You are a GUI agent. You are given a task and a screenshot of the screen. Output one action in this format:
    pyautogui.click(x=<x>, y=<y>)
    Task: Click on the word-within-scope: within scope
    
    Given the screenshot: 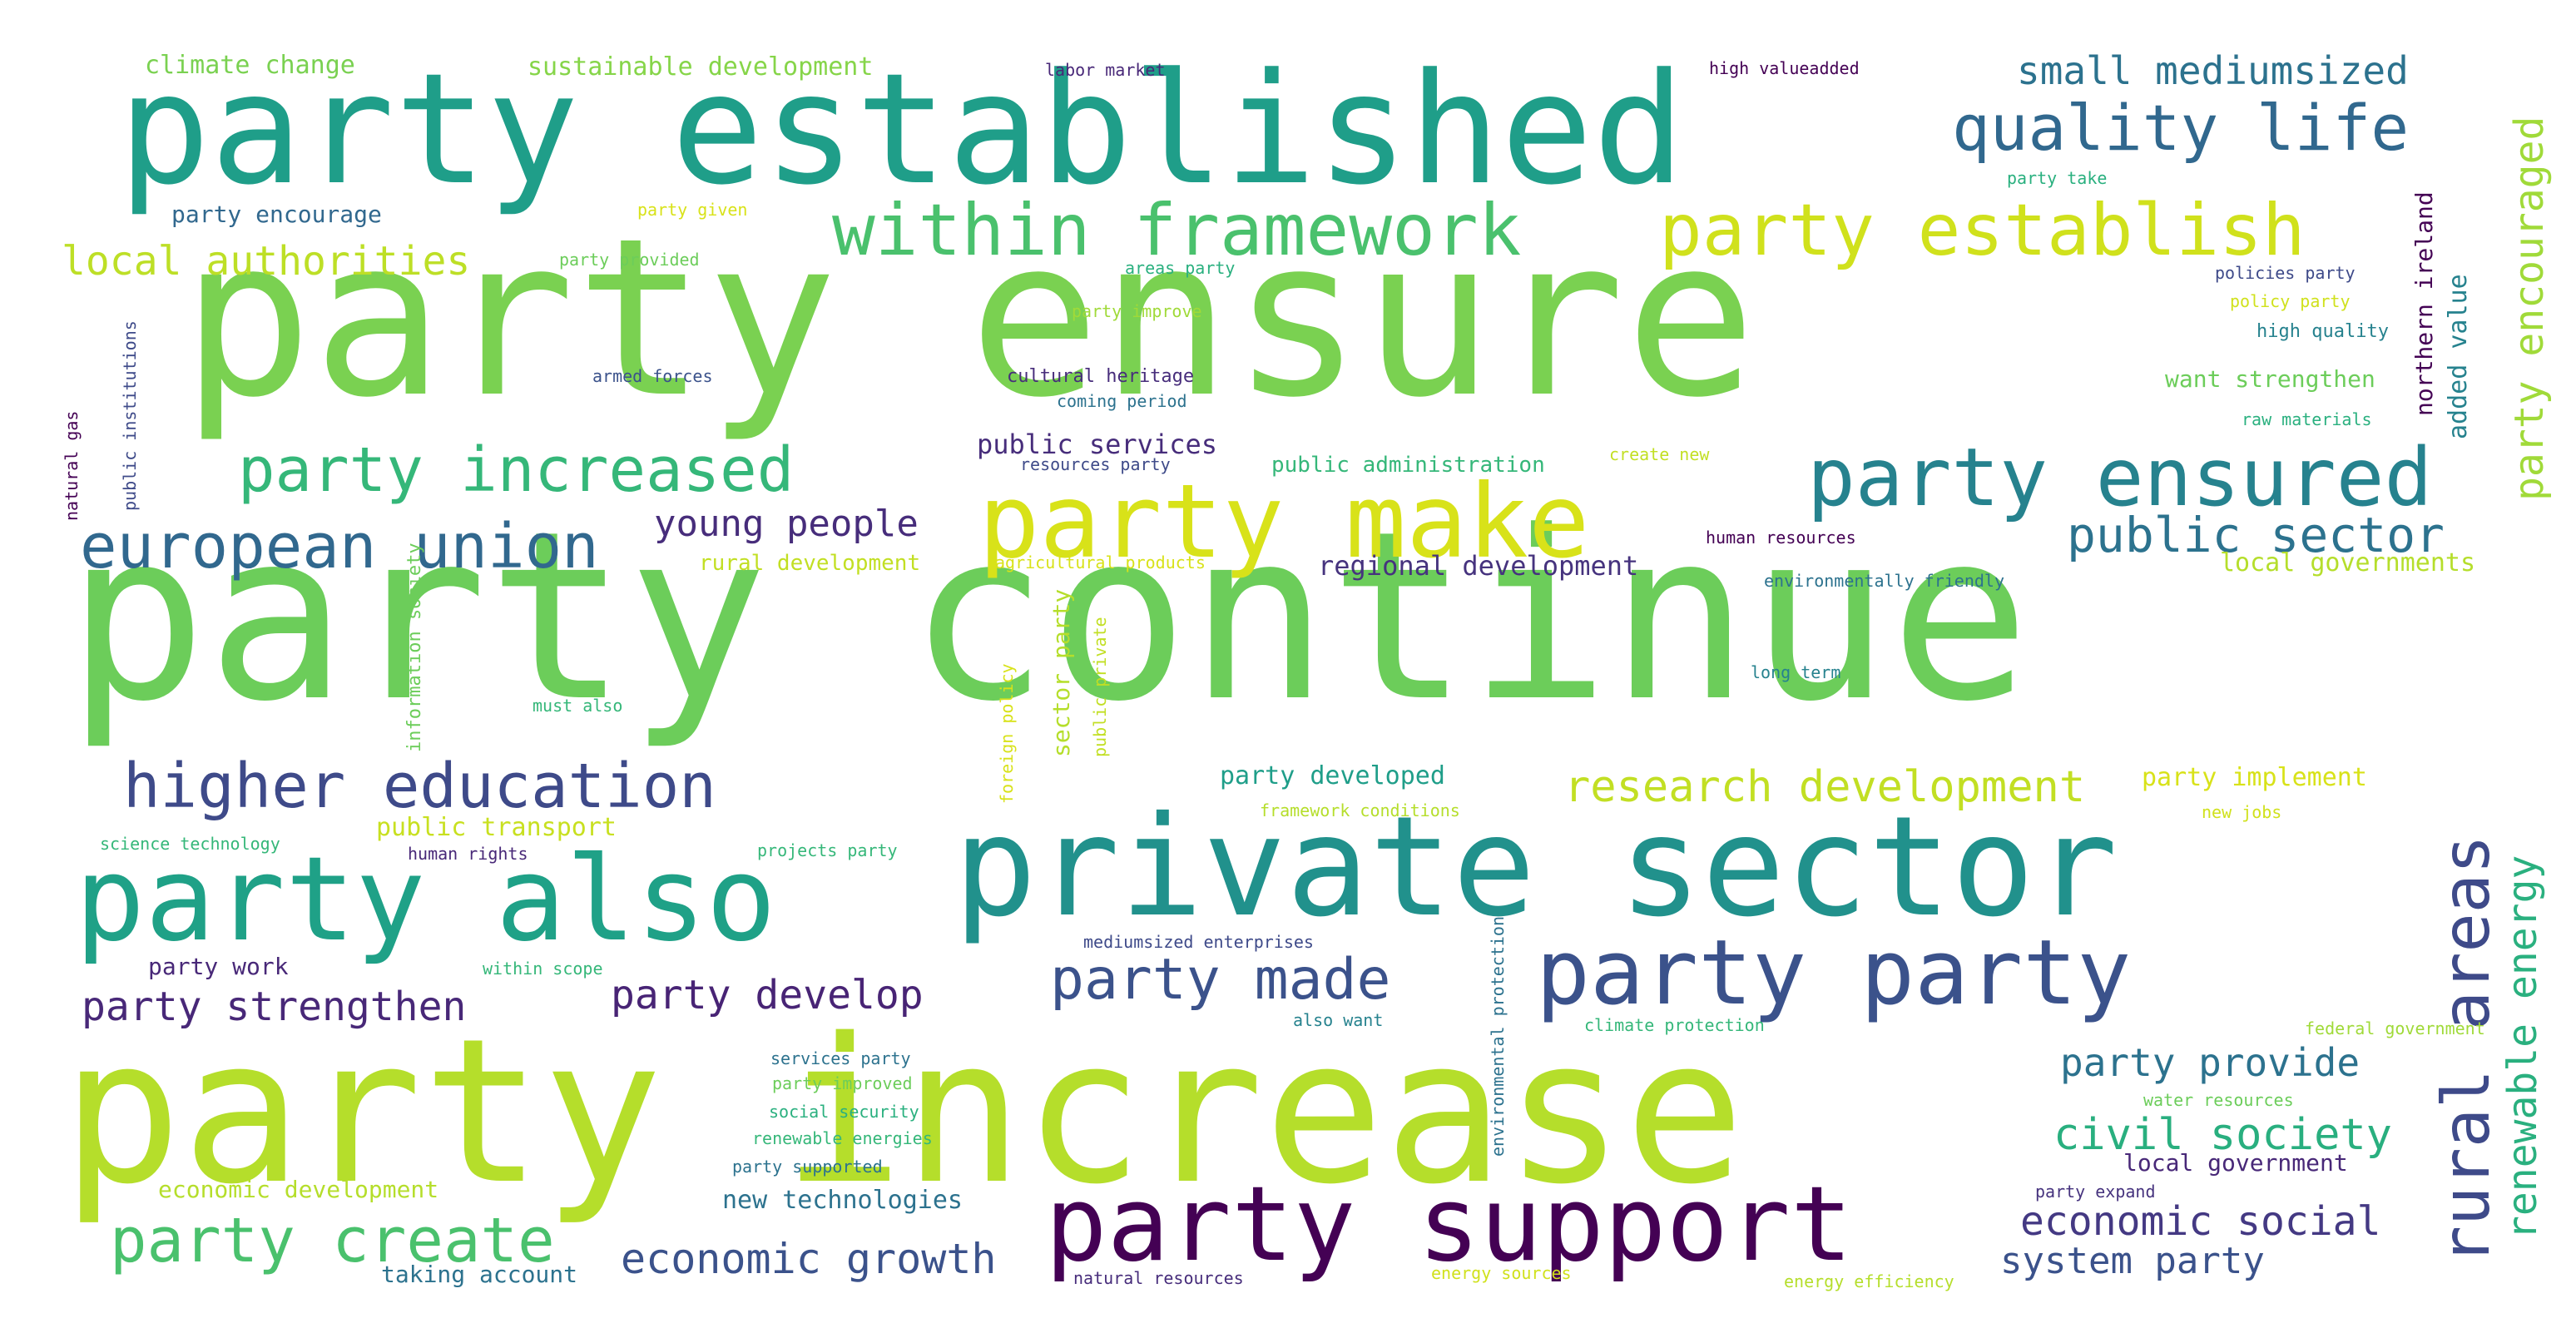 What is the action you would take?
    pyautogui.click(x=543, y=969)
    